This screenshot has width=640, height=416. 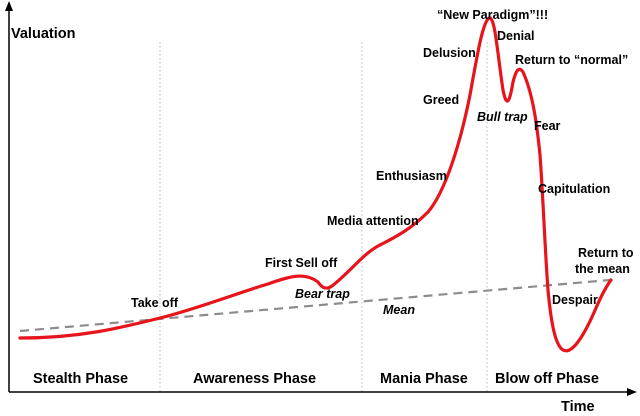 What do you see at coordinates (578, 407) in the screenshot?
I see `x-axis-title: Time` at bounding box center [578, 407].